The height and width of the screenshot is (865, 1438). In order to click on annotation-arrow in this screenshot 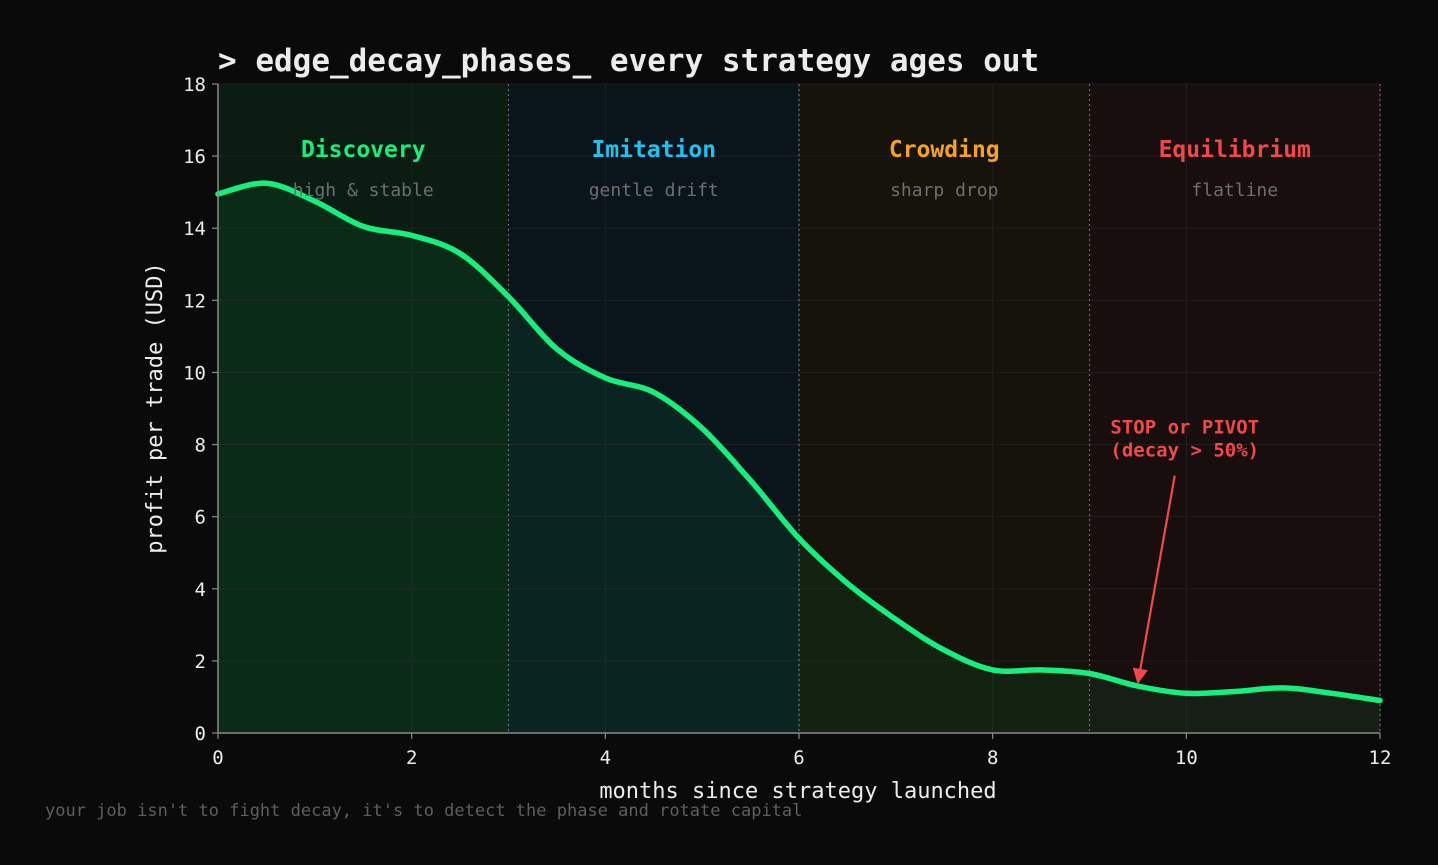, I will do `click(1154, 580)`.